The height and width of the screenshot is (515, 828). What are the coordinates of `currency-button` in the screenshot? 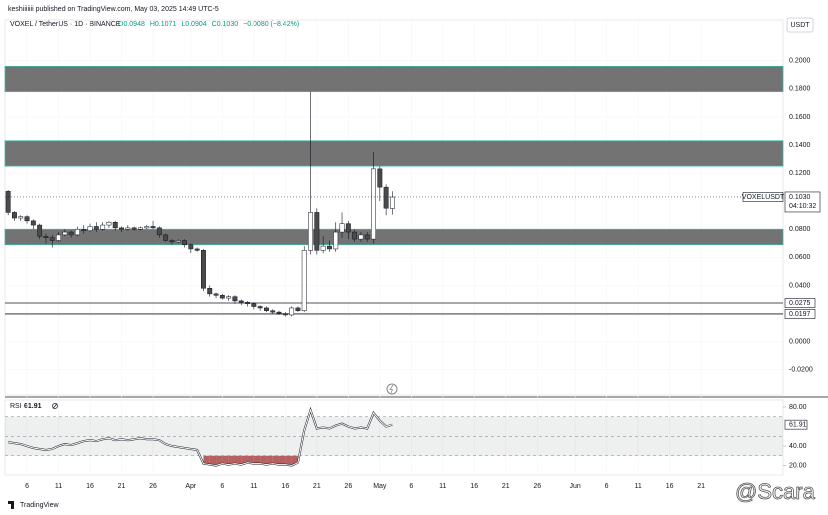 It's located at (800, 25).